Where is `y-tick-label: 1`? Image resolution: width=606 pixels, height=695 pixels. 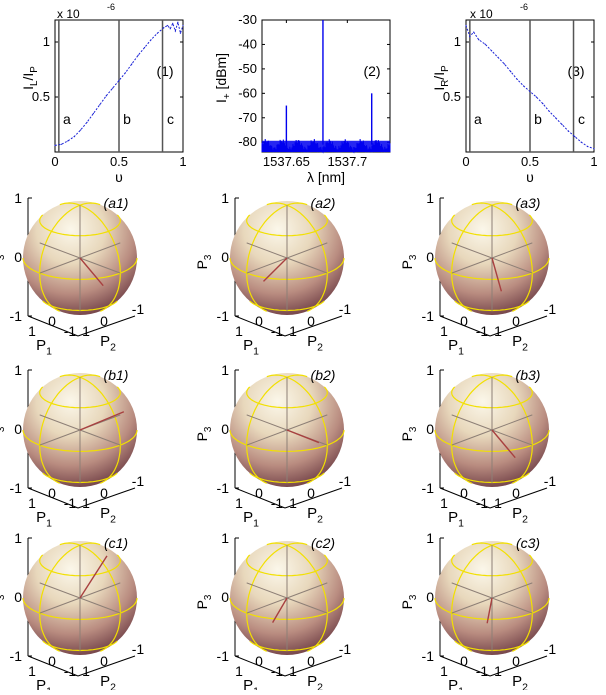
y-tick-label: 1 is located at coordinates (457, 41).